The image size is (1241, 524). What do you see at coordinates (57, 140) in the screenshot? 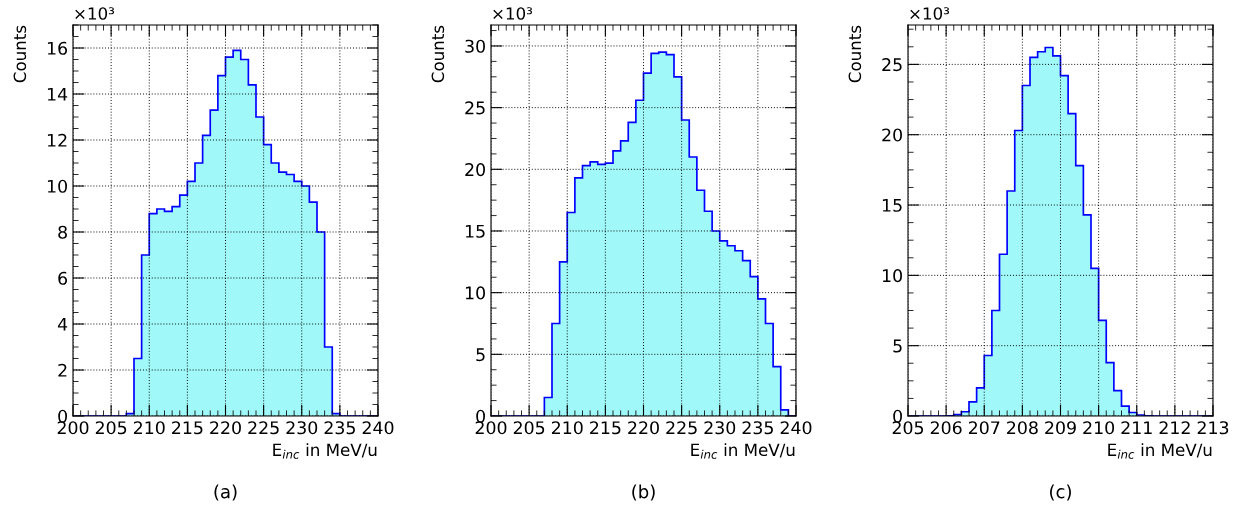
I see `y-tick-label: 12` at bounding box center [57, 140].